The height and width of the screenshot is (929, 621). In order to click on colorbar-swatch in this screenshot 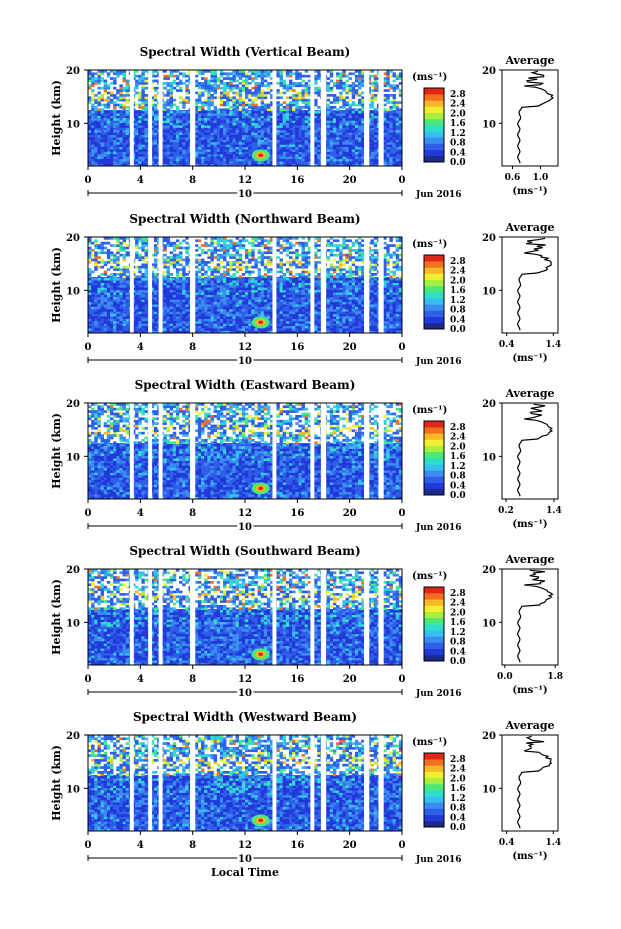, I will do `click(434, 122)`.